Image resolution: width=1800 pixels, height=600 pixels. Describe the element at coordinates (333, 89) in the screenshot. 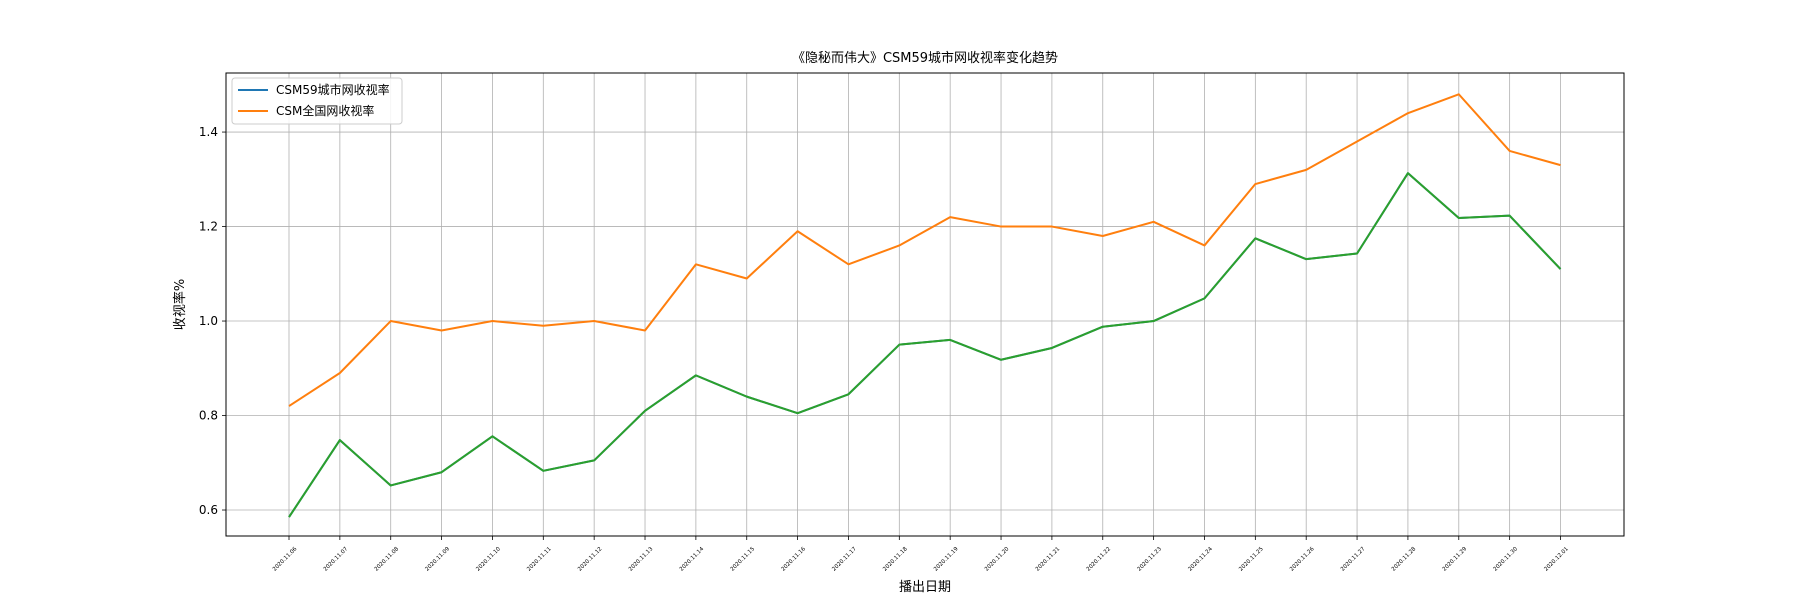

I see `legend-label: CSM59城市网收视率` at that location.